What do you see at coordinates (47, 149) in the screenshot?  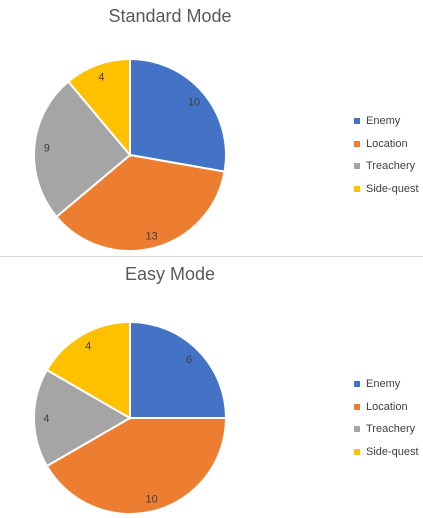 I see `data-label-treachery: 9` at bounding box center [47, 149].